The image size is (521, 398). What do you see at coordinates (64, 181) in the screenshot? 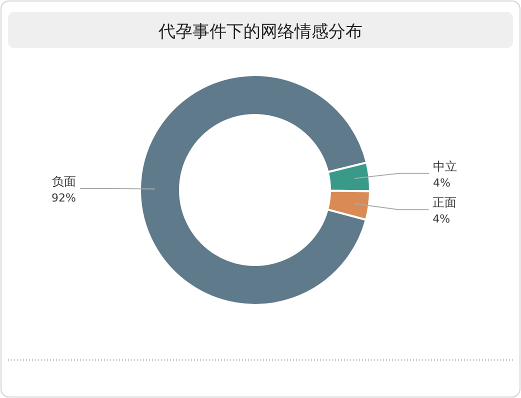
I see `slice-label: 负面` at bounding box center [64, 181].